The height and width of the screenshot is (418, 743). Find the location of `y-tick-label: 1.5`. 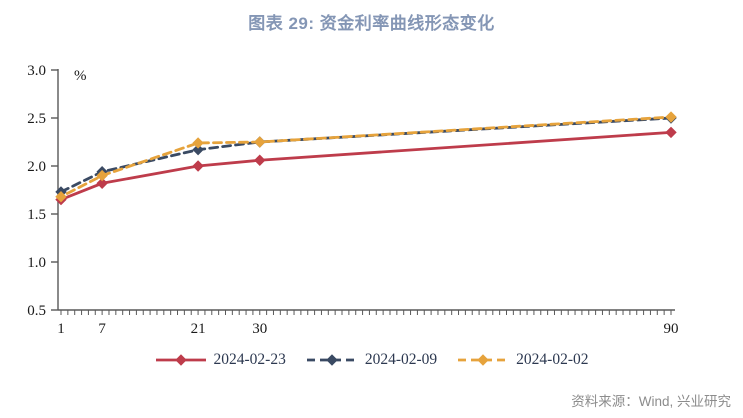

y-tick-label: 1.5 is located at coordinates (36, 215).